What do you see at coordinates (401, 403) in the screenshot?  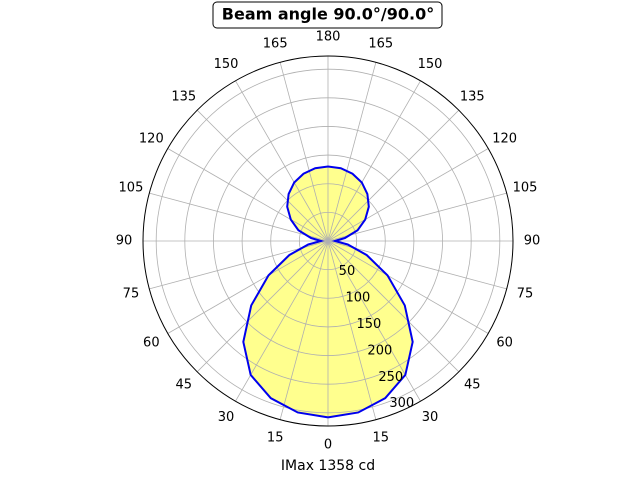 I see `radial-tick-label: 300` at bounding box center [401, 403].